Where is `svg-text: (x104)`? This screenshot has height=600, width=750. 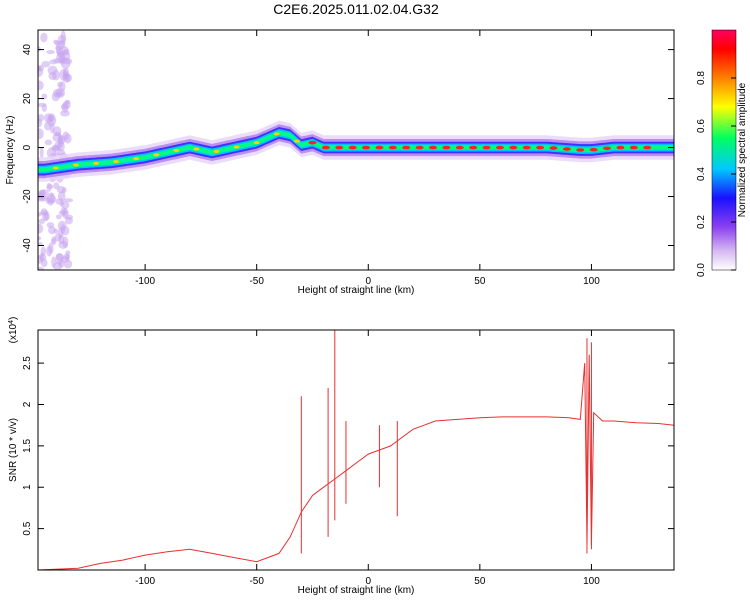 svg-text: (x104) is located at coordinates (14, 330).